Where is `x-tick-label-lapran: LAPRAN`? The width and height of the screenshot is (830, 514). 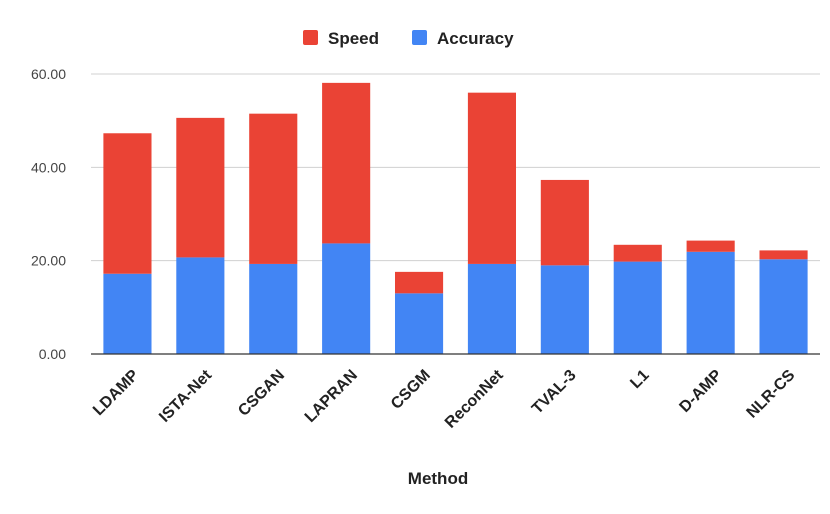
x-tick-label-lapran: LAPRAN is located at coordinates (331, 396).